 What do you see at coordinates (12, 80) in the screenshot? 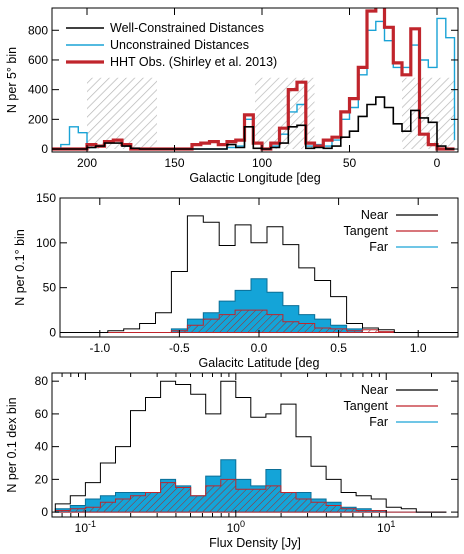
I see `y-axis-title: N per 5° bin` at bounding box center [12, 80].